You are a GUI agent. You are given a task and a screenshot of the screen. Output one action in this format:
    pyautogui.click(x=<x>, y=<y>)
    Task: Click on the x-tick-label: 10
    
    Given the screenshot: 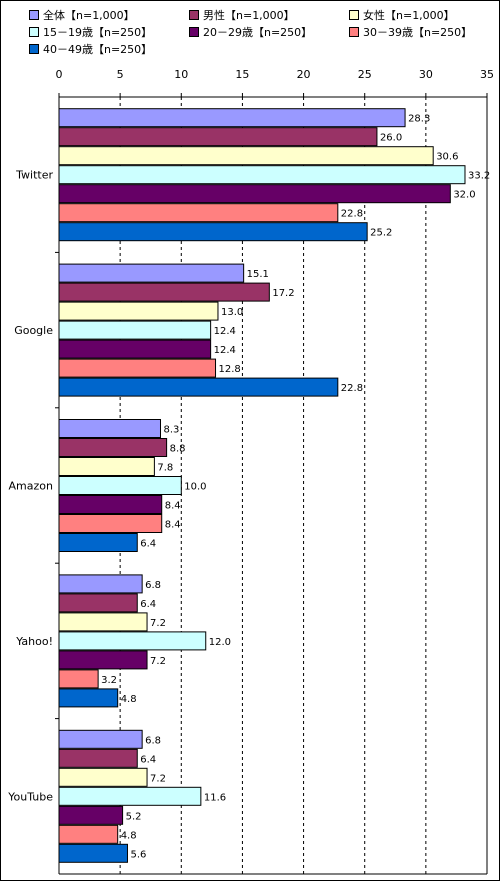 What is the action you would take?
    pyautogui.click(x=181, y=74)
    